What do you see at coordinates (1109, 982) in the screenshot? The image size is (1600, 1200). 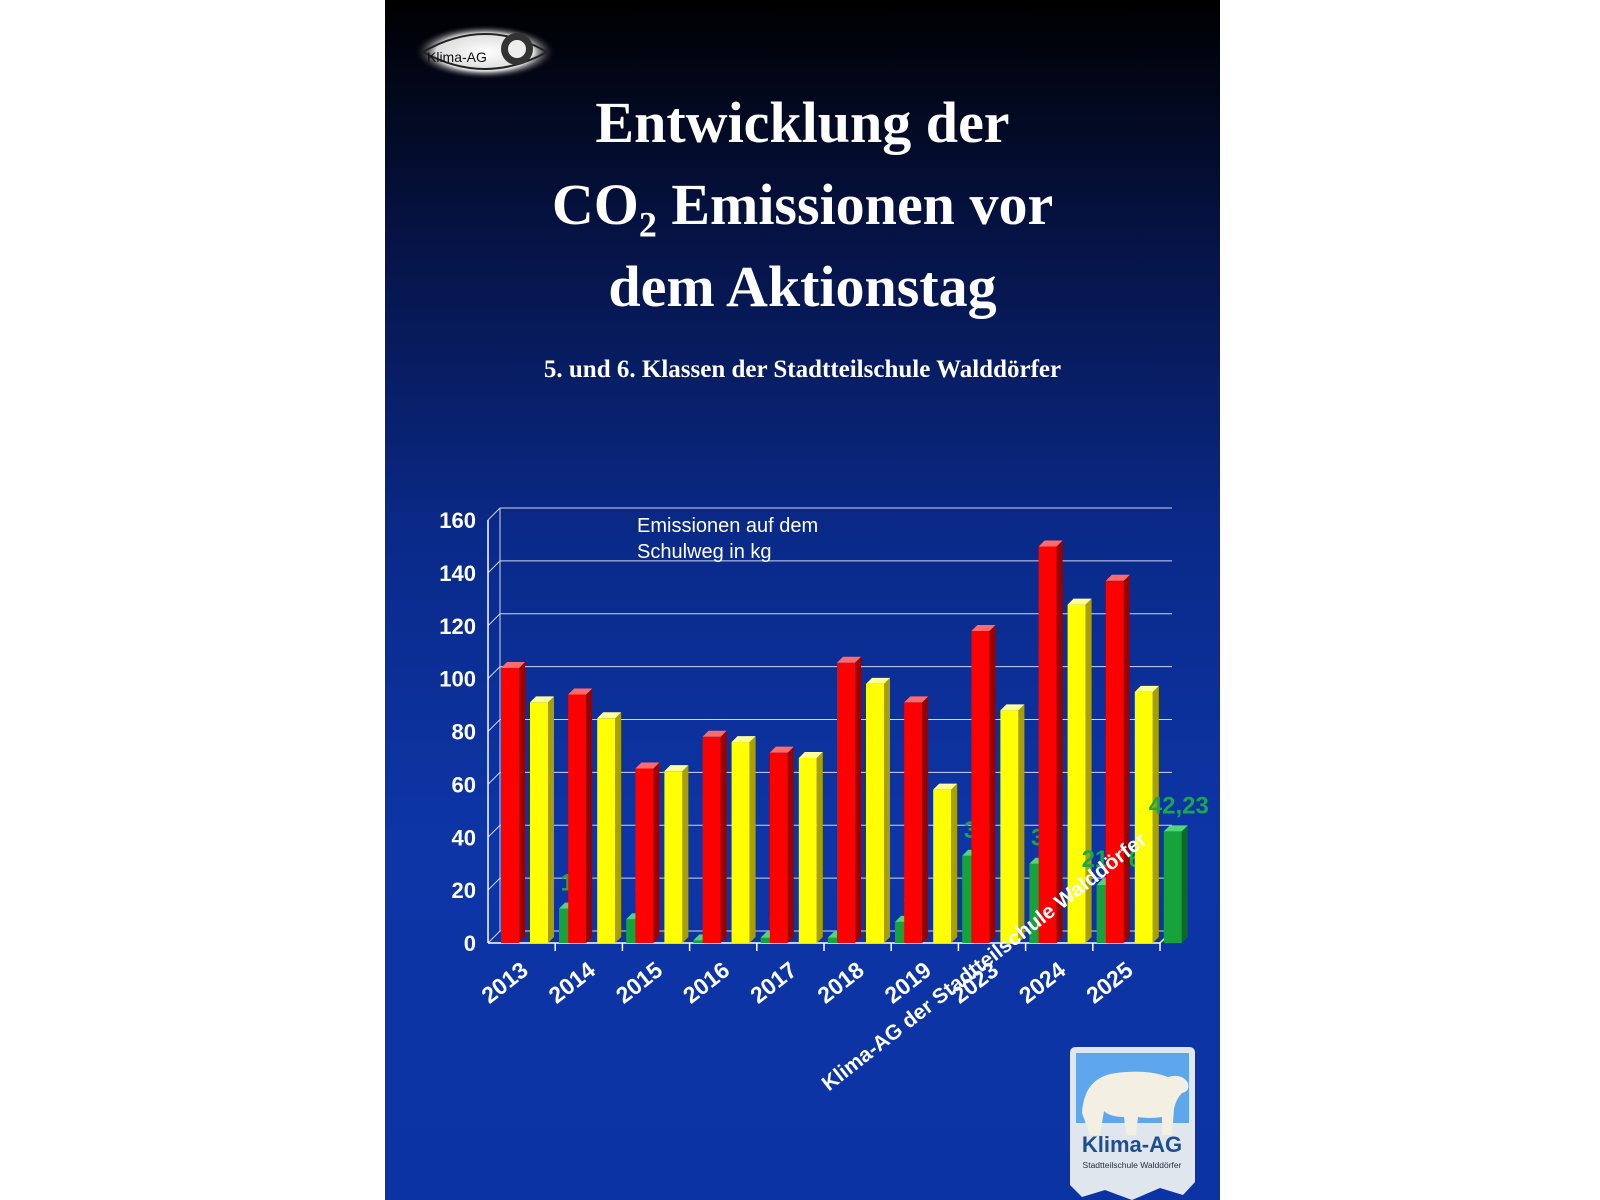 I see `x-tick-label: 2025` at bounding box center [1109, 982].